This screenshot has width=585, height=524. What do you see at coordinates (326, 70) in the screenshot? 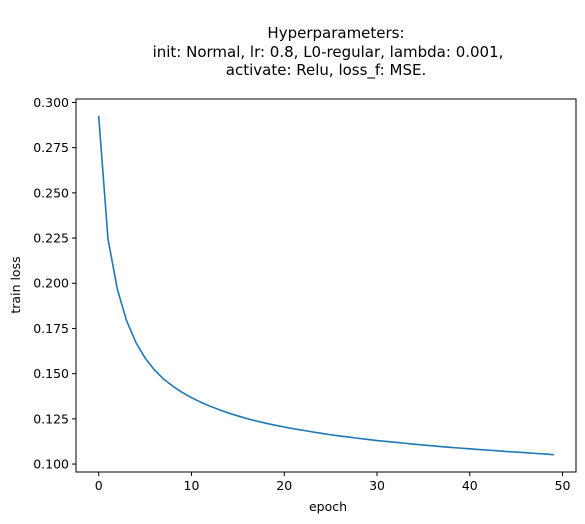
I see `title-line-3: activate: Relu, loss_f: MSE.` at bounding box center [326, 70].